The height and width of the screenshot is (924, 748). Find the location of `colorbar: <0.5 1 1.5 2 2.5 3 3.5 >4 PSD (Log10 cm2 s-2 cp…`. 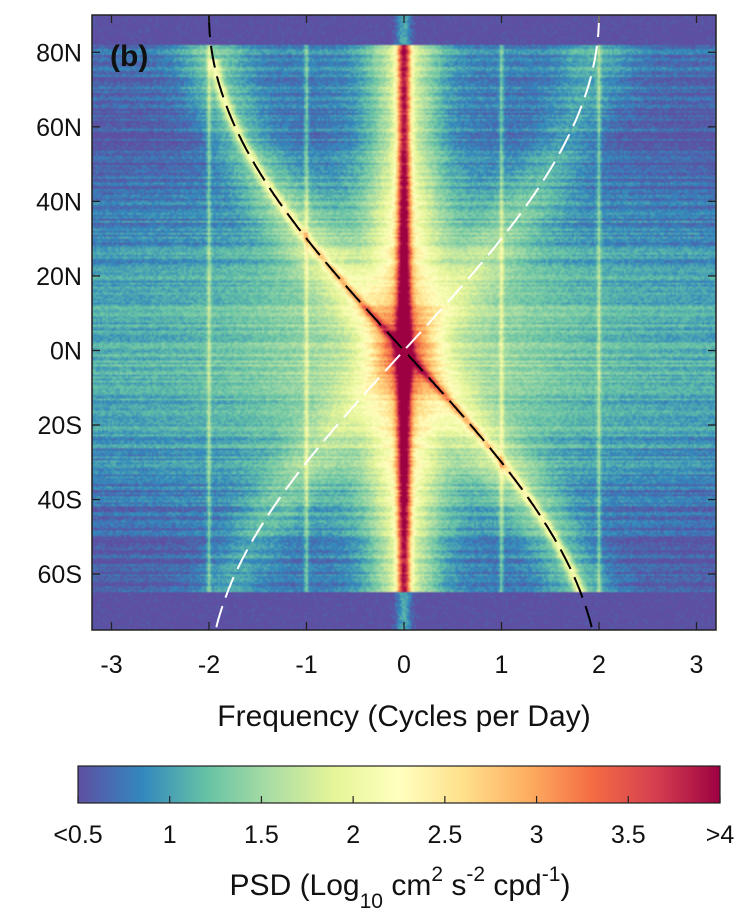

colorbar: <0.5 1 1.5 2 2.5 3 3.5 >4 PSD (Log10 cm2 s-2 cp… is located at coordinates (393, 839).